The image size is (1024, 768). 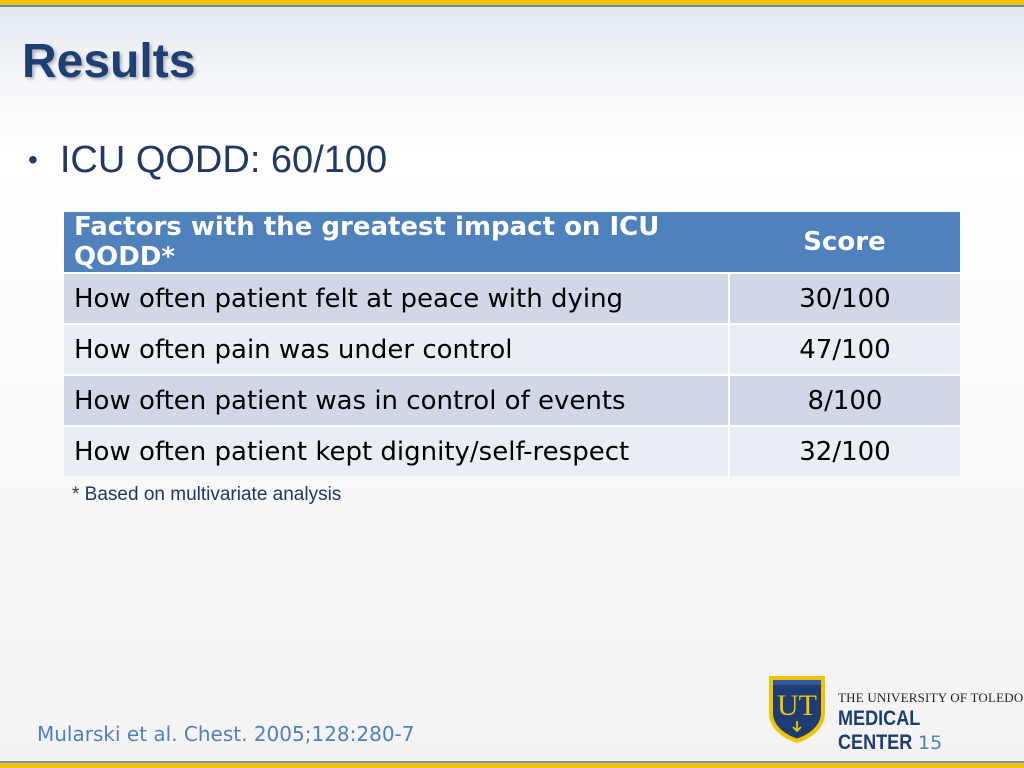 I want to click on table-row: How often pain was under control 47/100, so click(x=512, y=349).